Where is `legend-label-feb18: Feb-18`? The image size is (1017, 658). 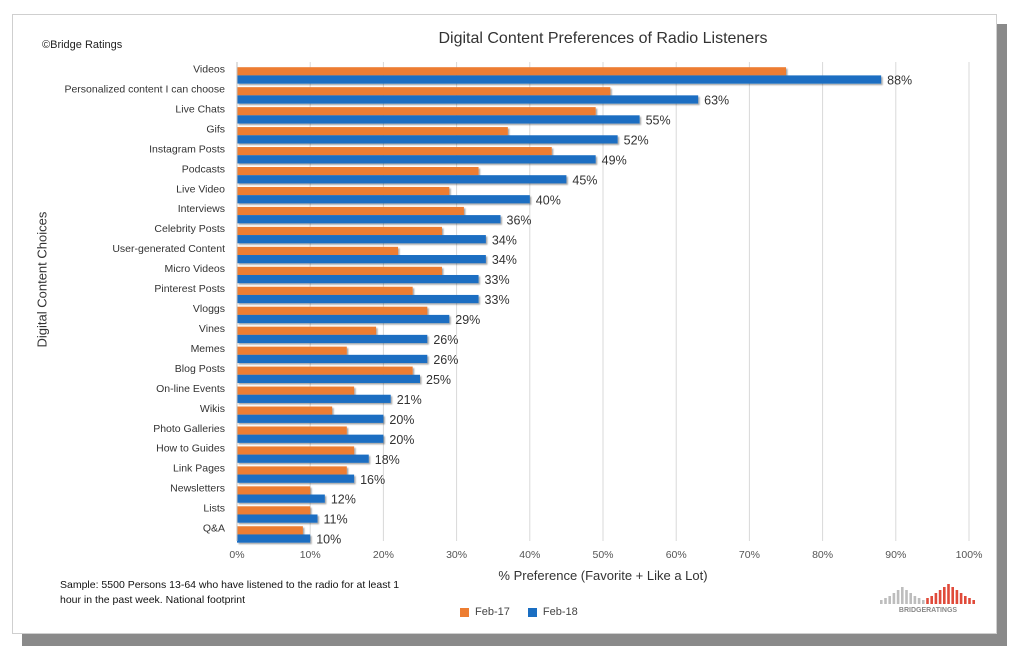
legend-label-feb18: Feb-18 is located at coordinates (560, 612).